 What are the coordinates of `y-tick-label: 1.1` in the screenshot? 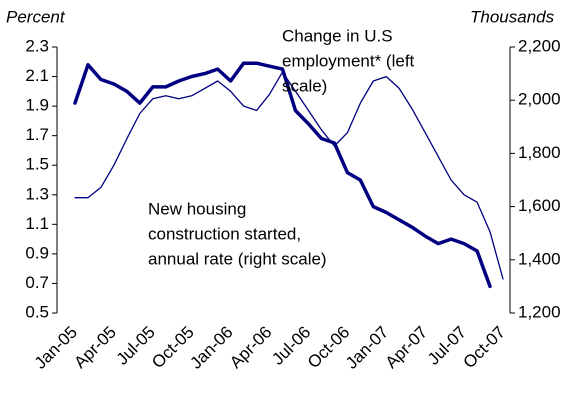 It's located at (37, 223).